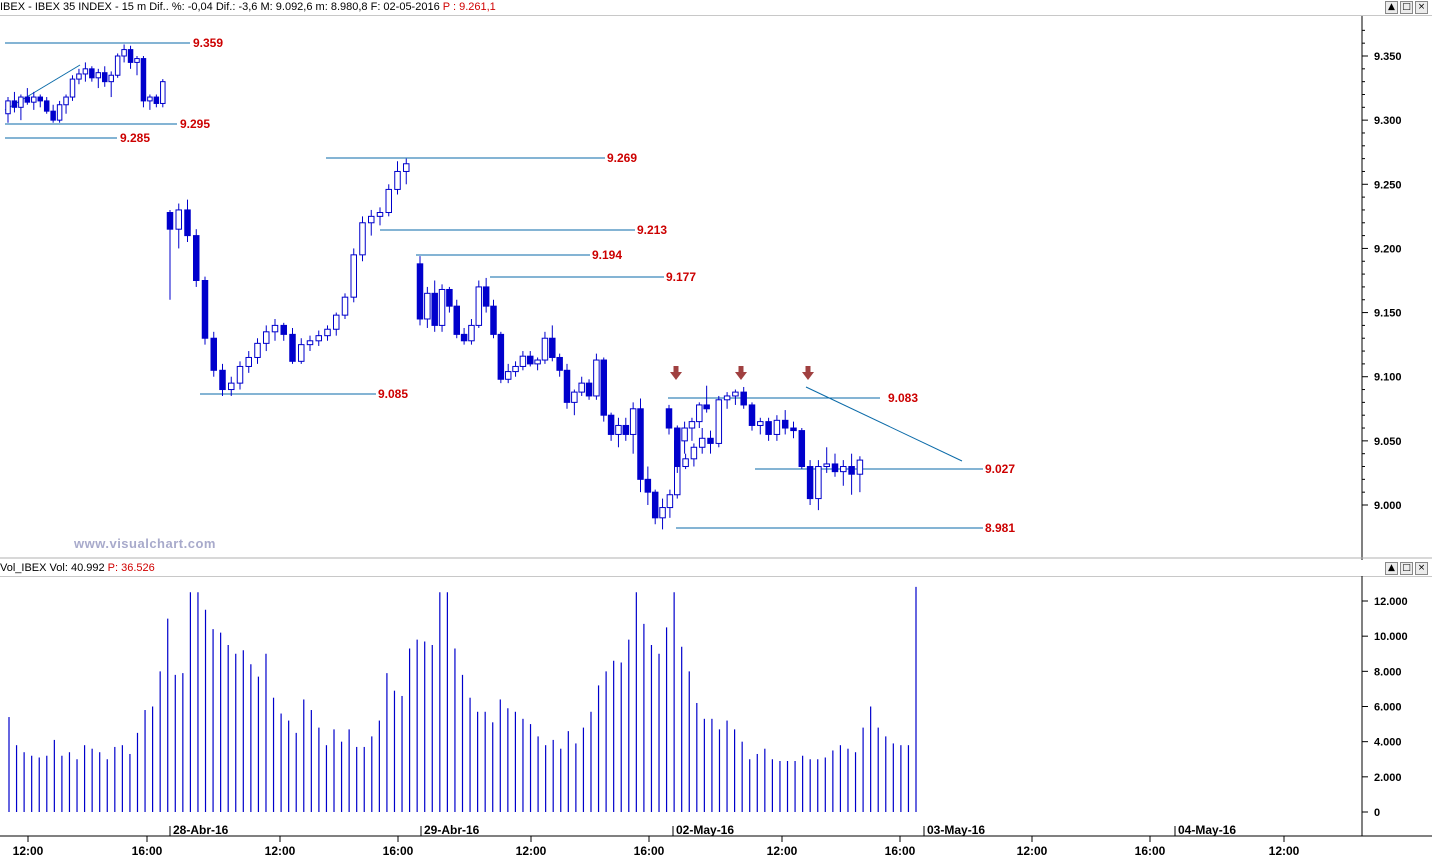 This screenshot has width=1432, height=857. I want to click on price-minimize-button: ▲, so click(1391, 7).